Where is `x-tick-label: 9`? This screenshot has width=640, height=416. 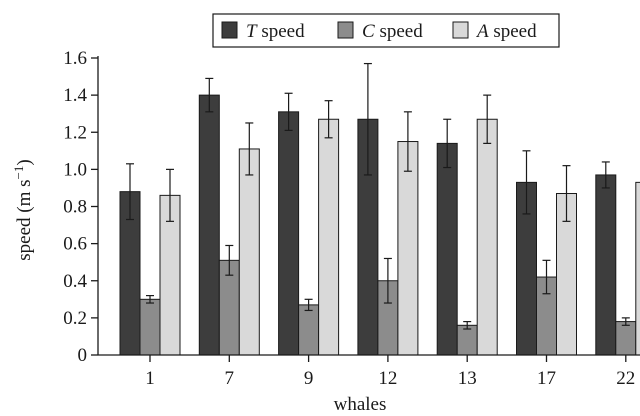 x-tick-label: 9 is located at coordinates (309, 378).